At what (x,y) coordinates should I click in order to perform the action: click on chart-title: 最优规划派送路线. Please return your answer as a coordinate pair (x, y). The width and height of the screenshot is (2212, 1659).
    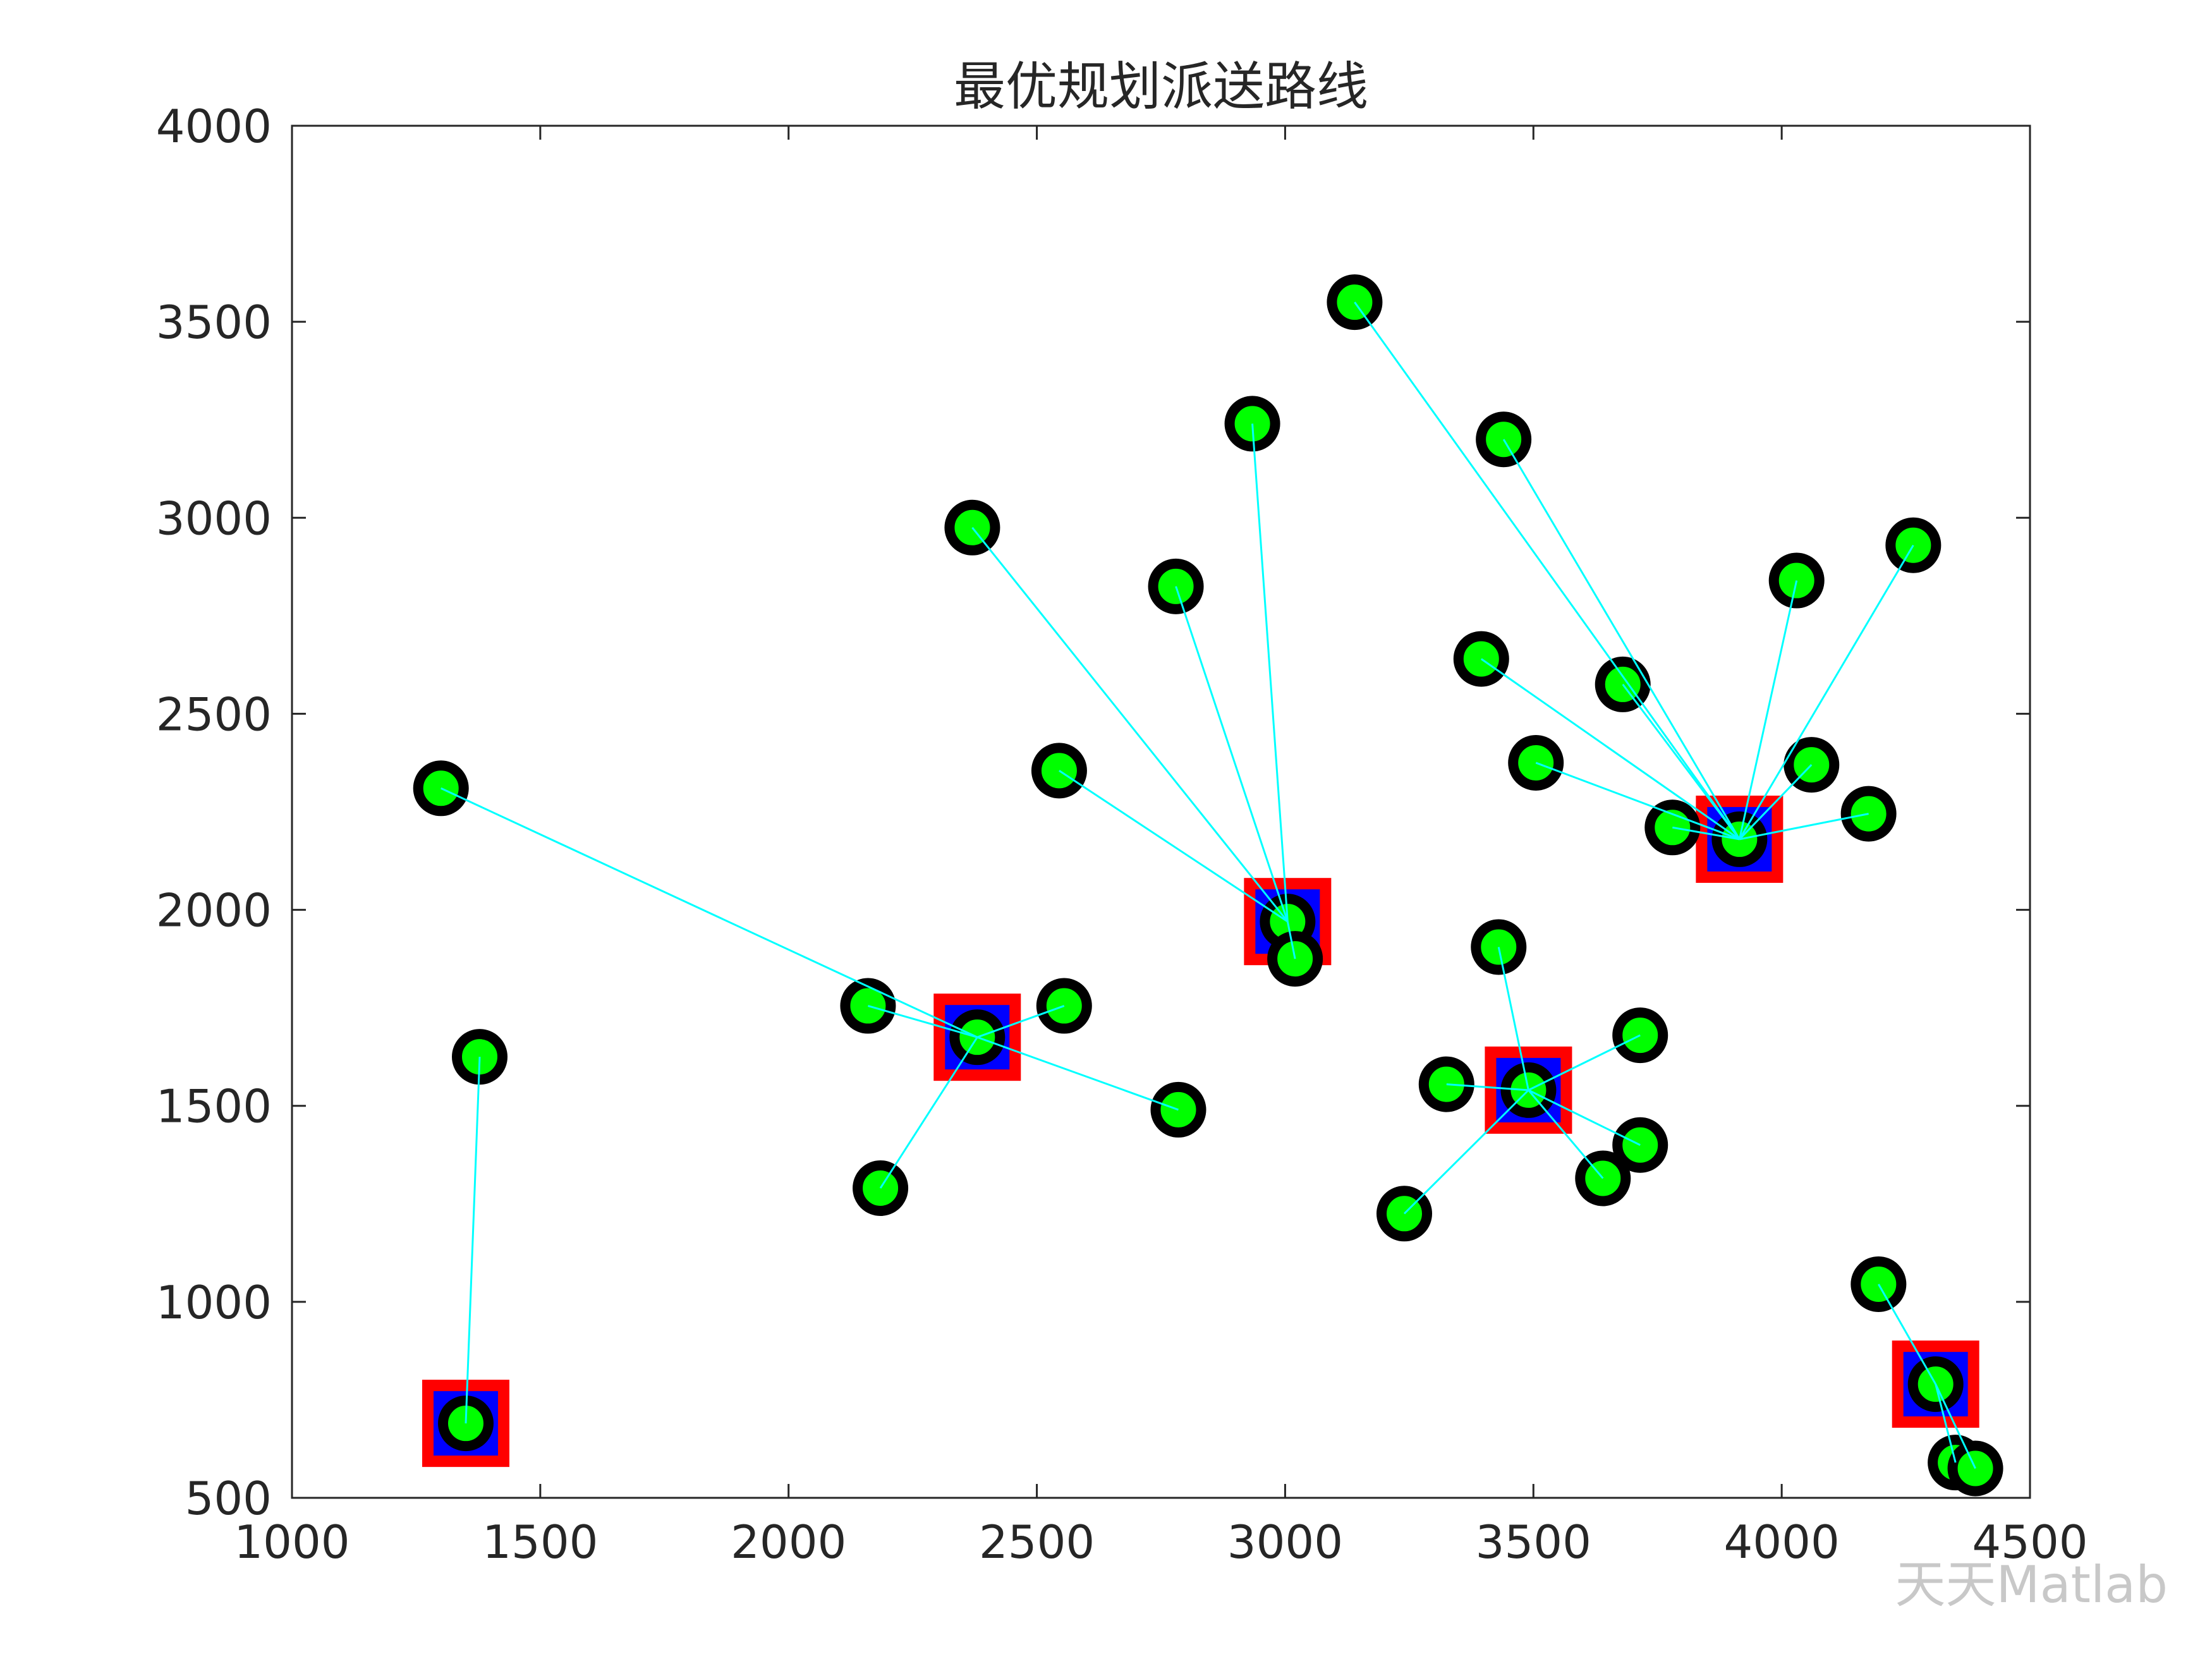
    Looking at the image, I should click on (1161, 87).